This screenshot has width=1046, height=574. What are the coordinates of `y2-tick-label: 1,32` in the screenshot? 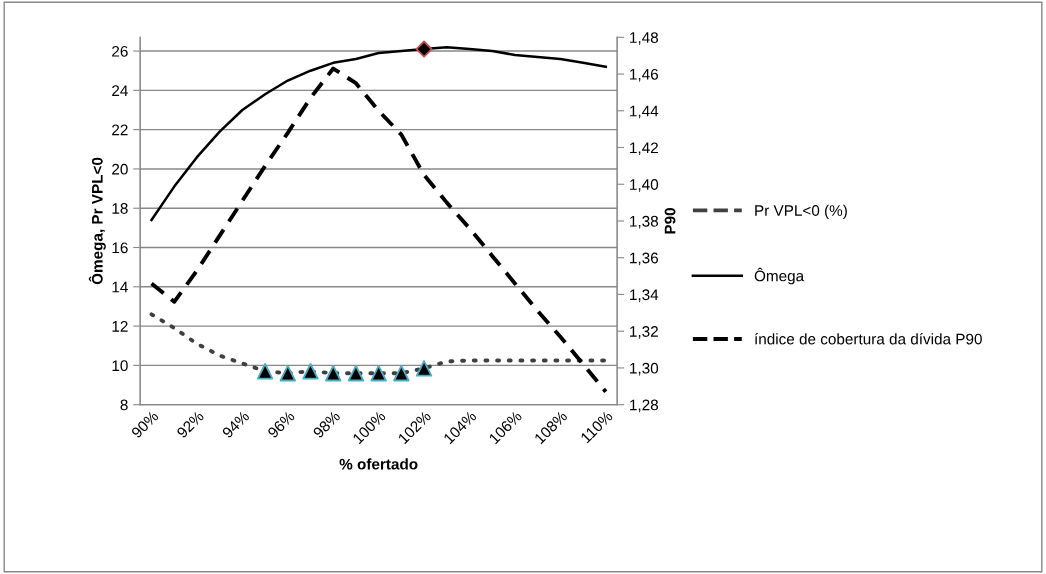 It's located at (644, 332).